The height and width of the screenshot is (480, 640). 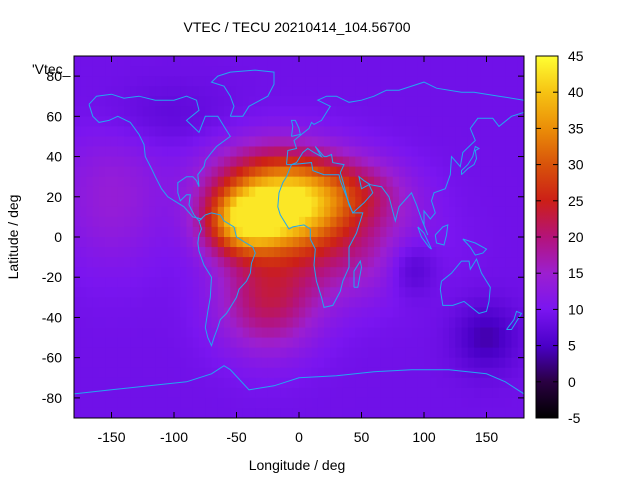 What do you see at coordinates (576, 309) in the screenshot?
I see `colorbar-tick-label: 10` at bounding box center [576, 309].